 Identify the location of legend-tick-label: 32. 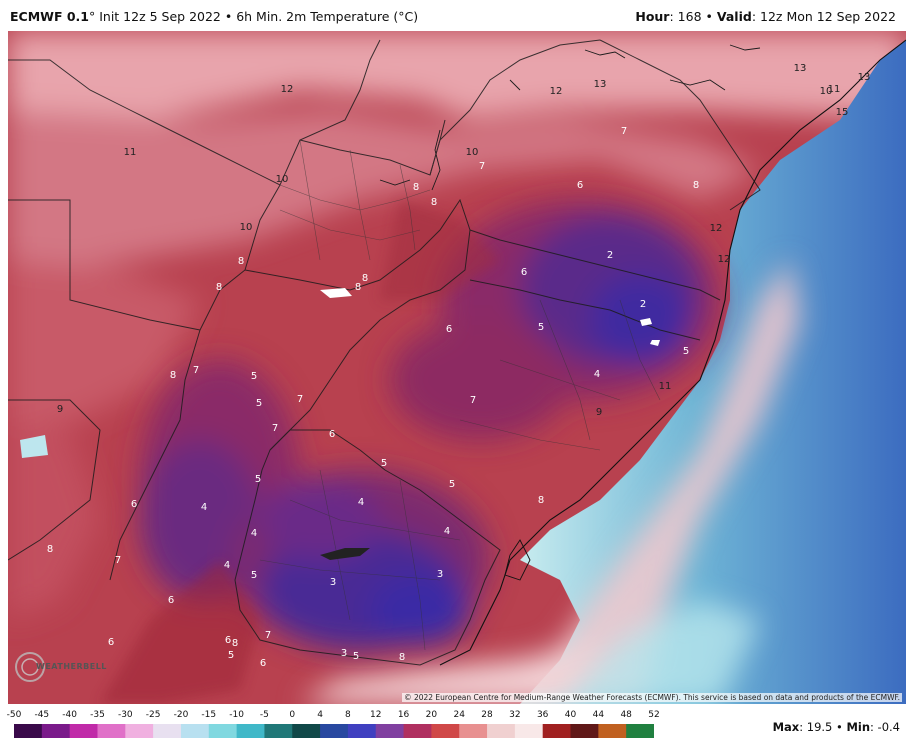
(515, 715).